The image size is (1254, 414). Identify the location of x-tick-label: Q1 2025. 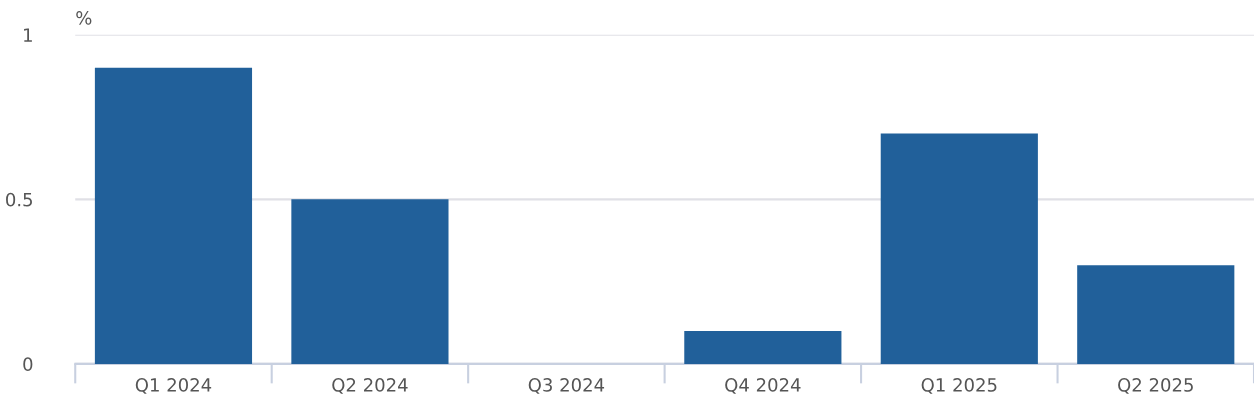
(959, 386).